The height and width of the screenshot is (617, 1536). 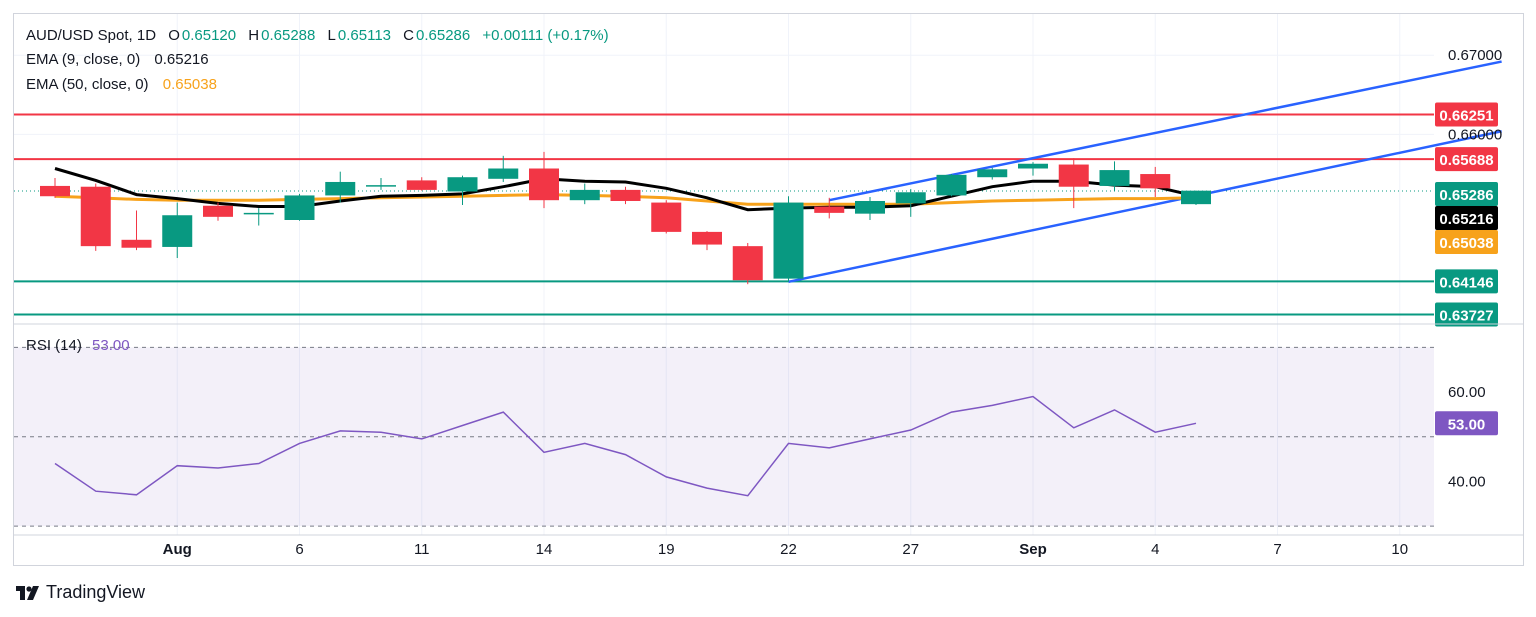 I want to click on ema9-tag-text: 0.65216, so click(x=1466, y=219).